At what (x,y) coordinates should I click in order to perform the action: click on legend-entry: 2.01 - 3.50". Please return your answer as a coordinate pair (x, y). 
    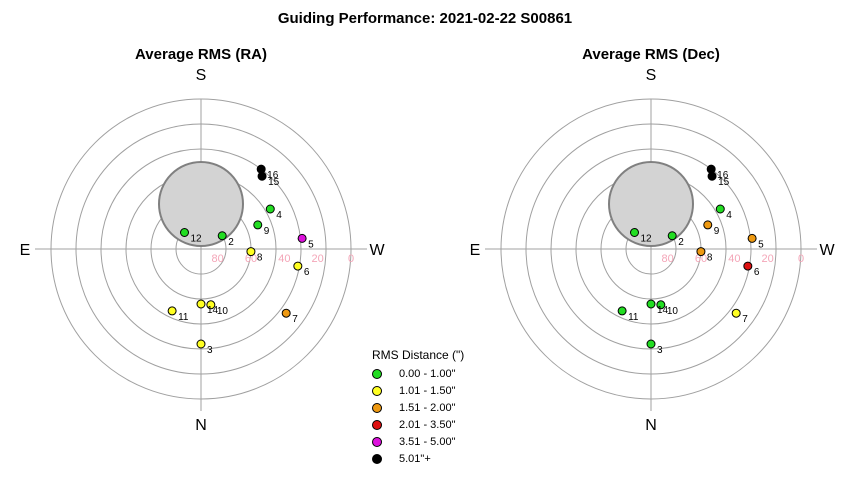
    Looking at the image, I should click on (433, 424).